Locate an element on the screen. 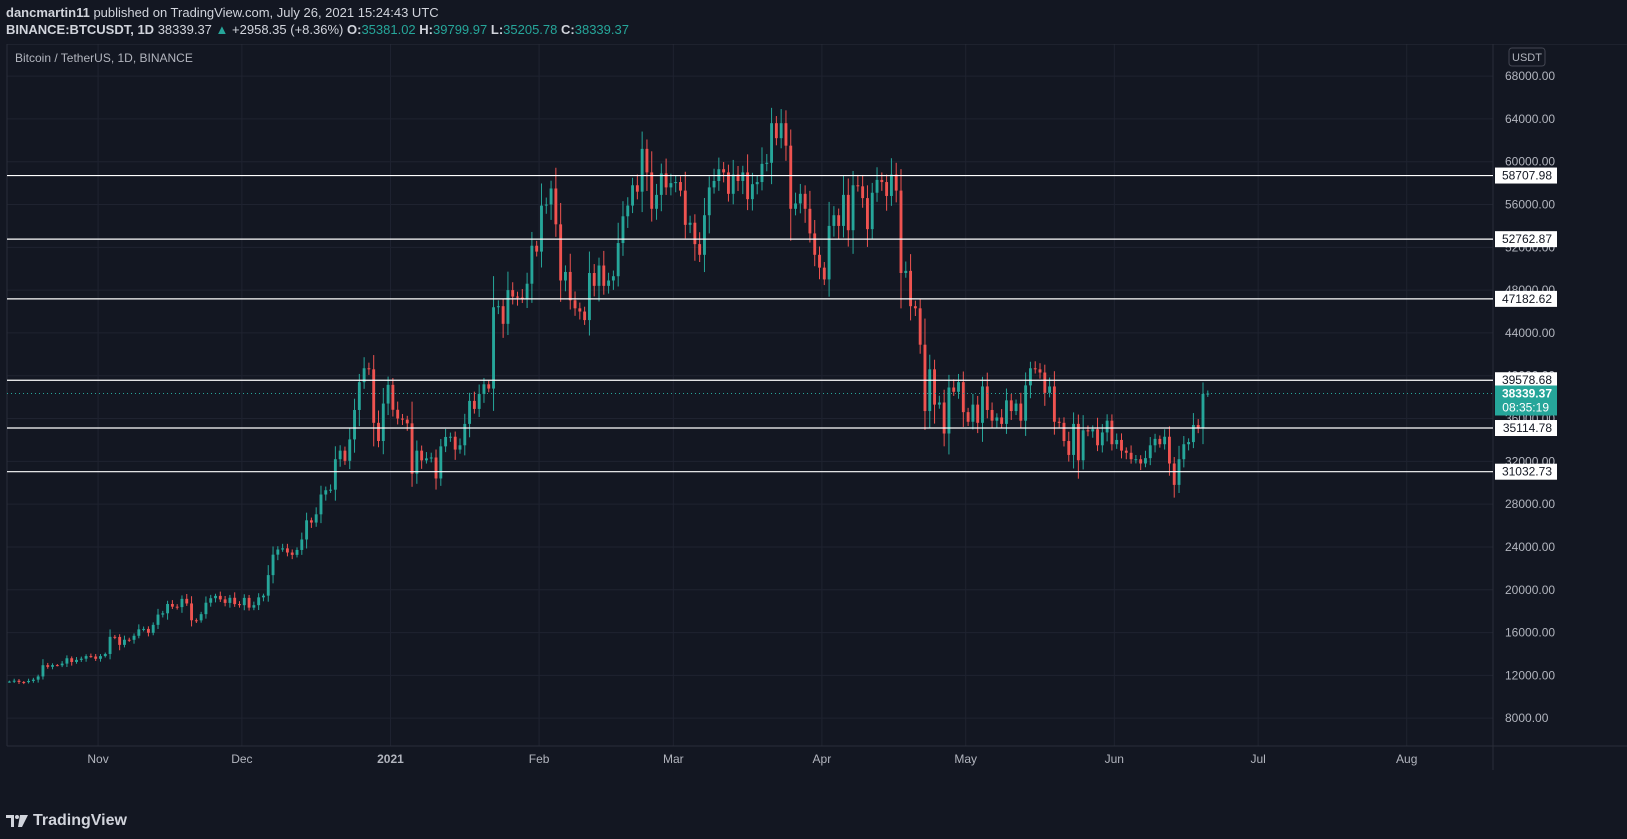 The height and width of the screenshot is (839, 1627). level-label: 58707.98 is located at coordinates (1527, 176).